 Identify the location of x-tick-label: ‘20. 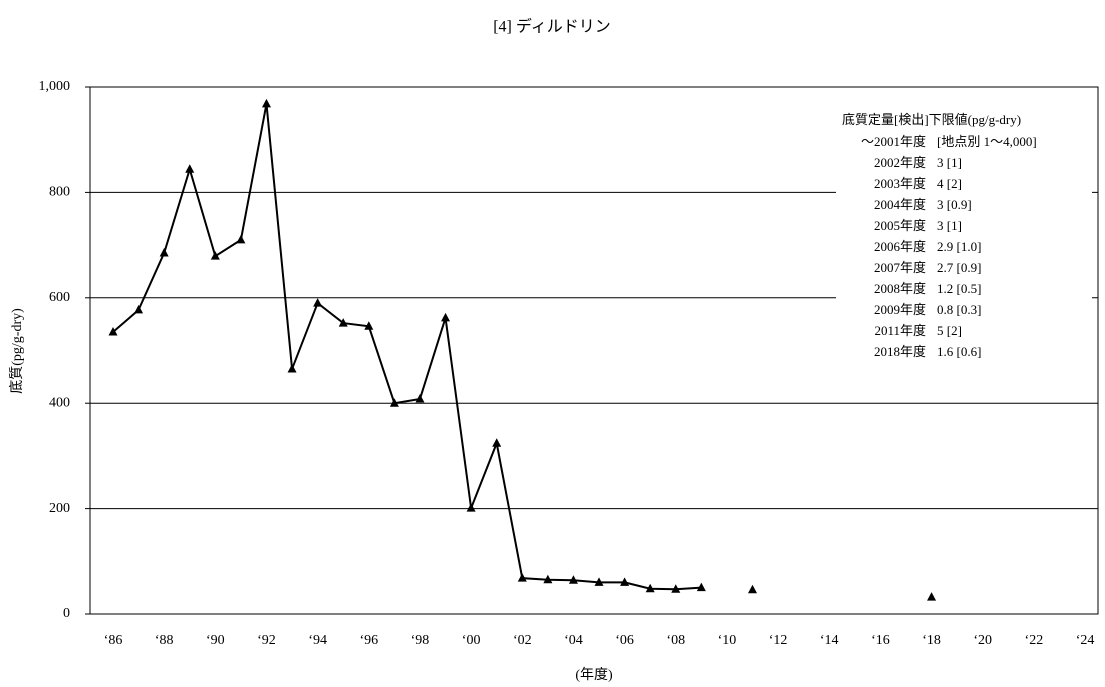
(982, 640).